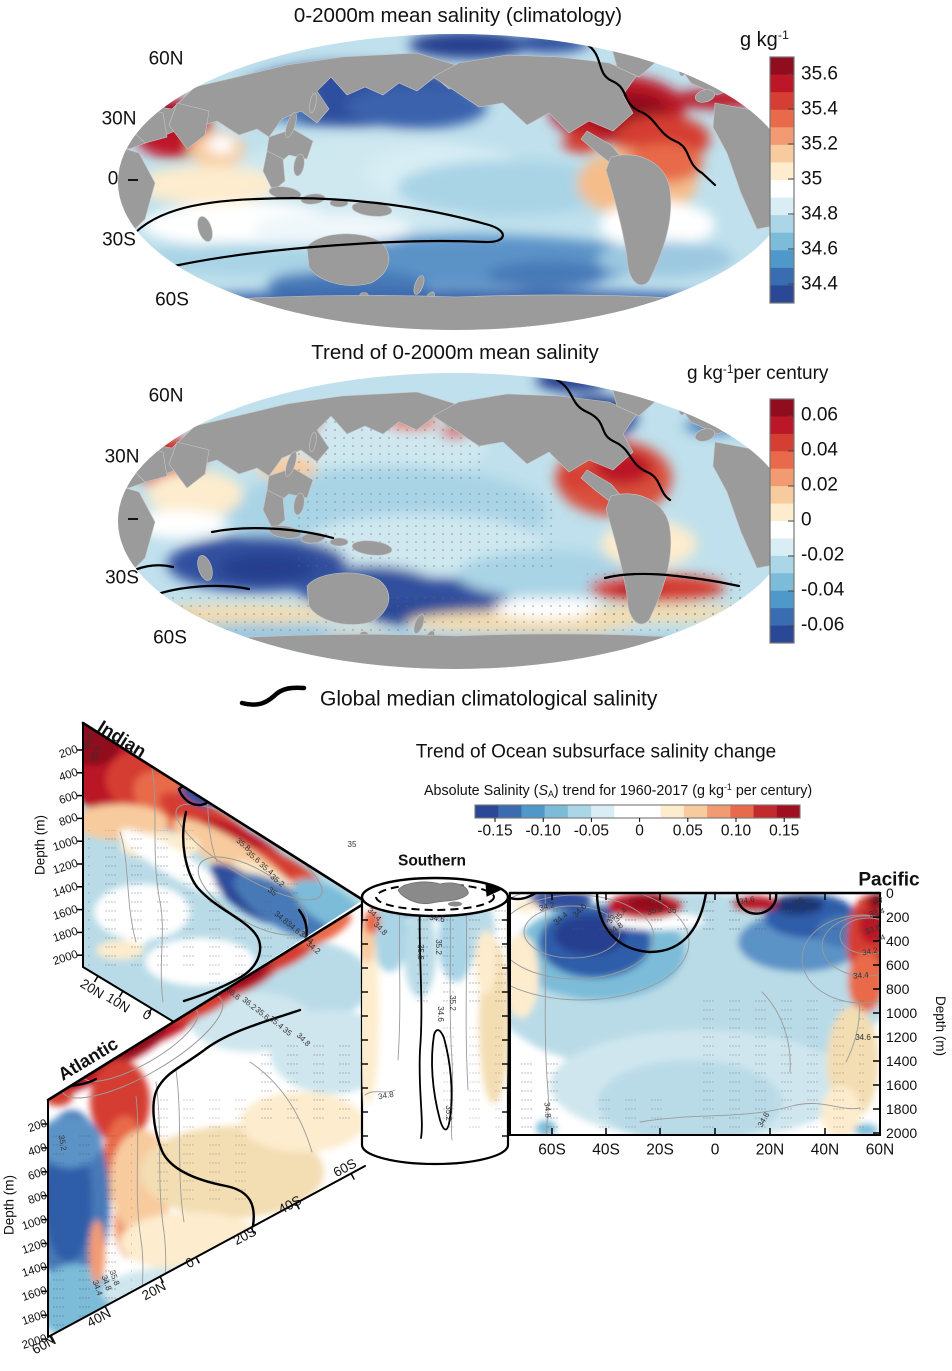 Image resolution: width=952 pixels, height=1371 pixels. Describe the element at coordinates (435, 1021) in the screenshot. I see `southern-cylinder` at that location.